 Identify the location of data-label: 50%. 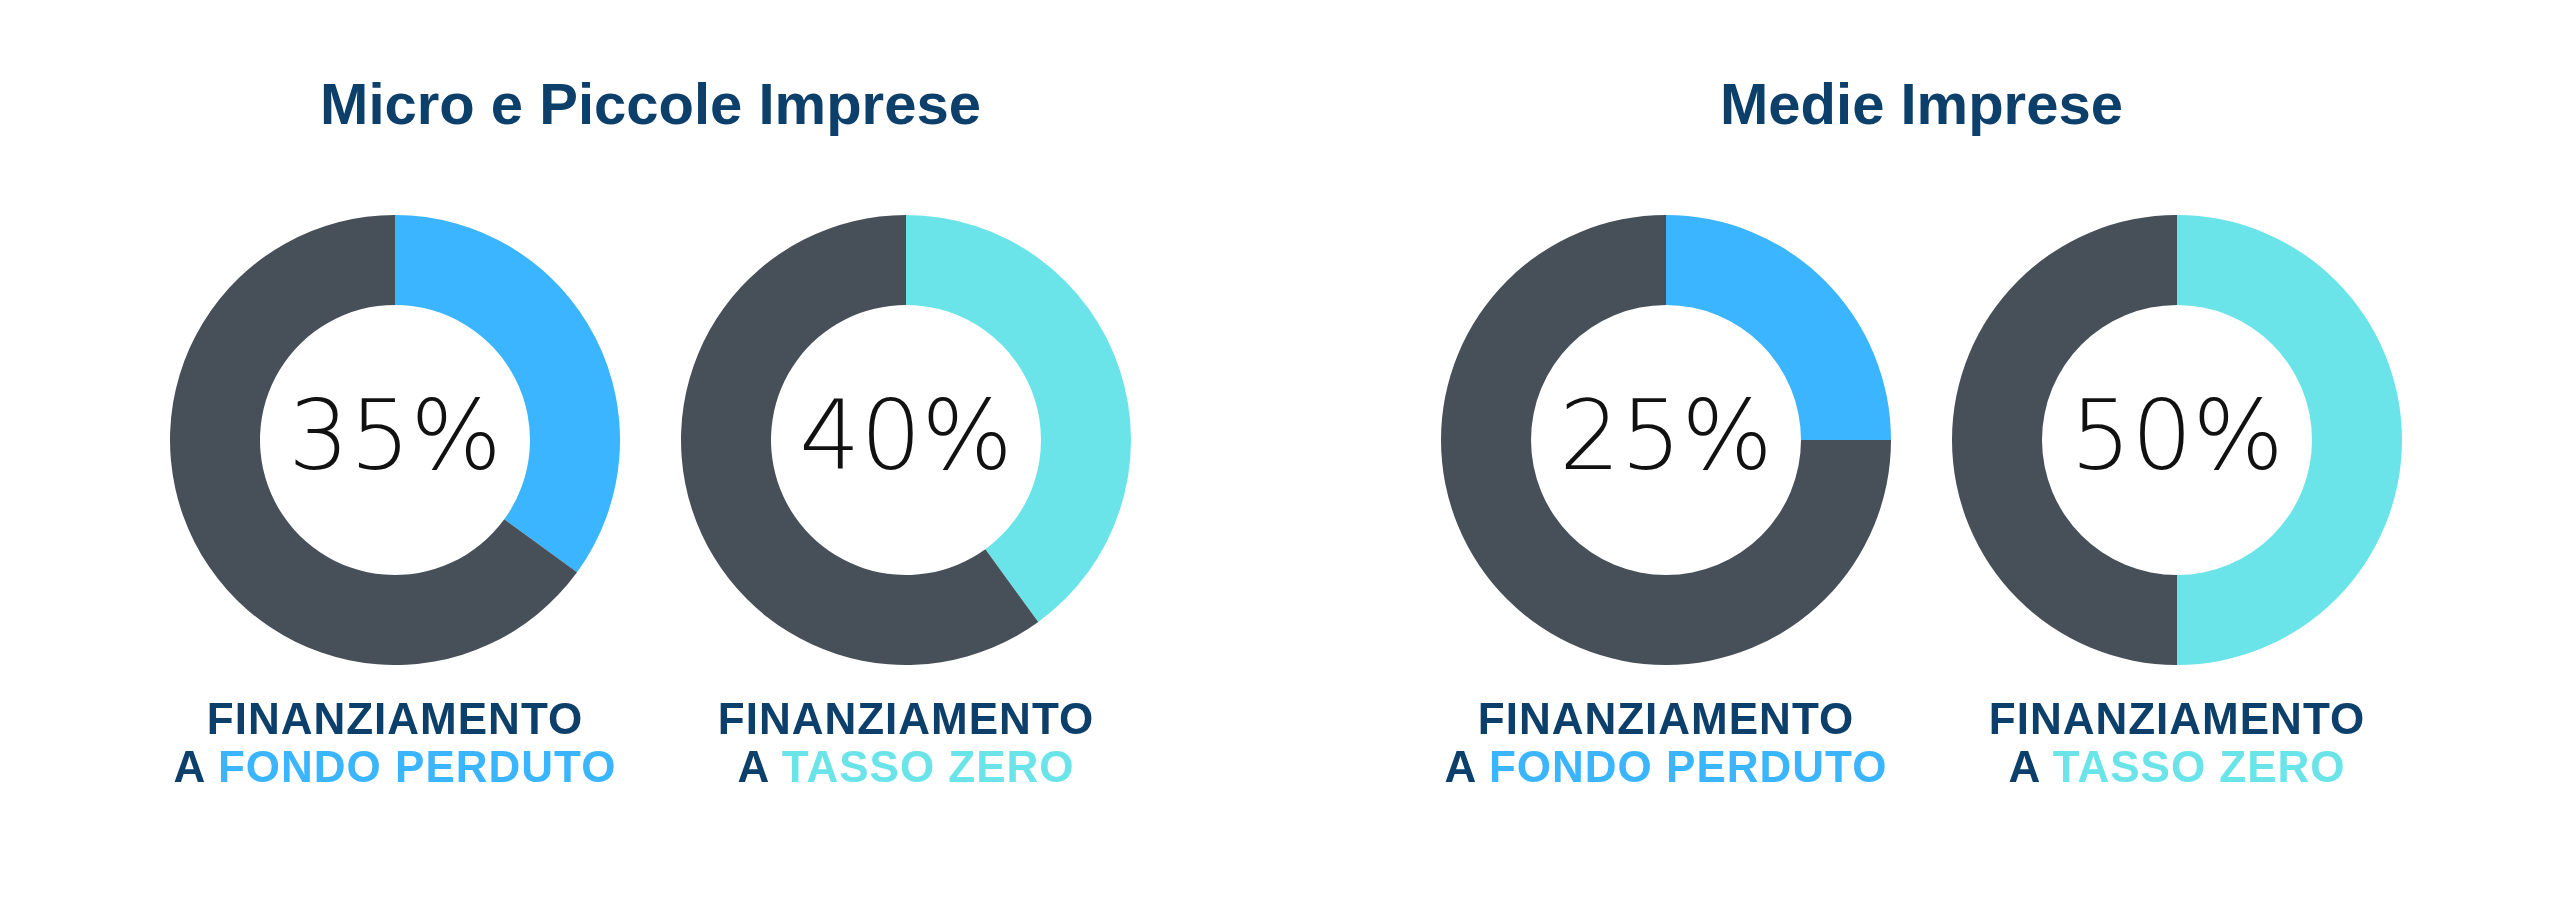
(2177, 436).